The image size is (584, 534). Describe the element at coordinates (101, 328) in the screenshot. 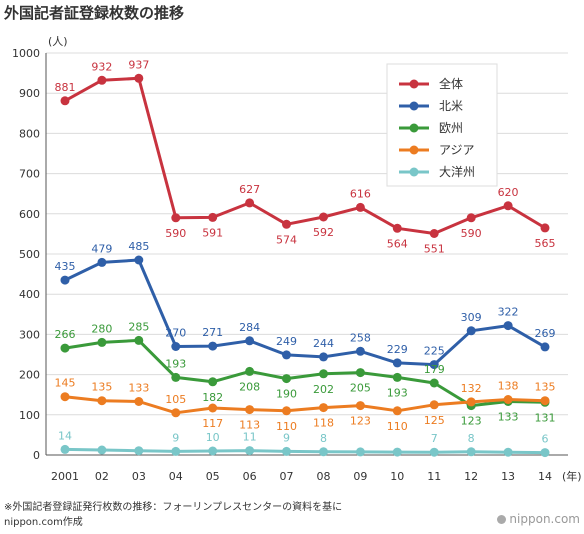

I see `data-label: 280` at that location.